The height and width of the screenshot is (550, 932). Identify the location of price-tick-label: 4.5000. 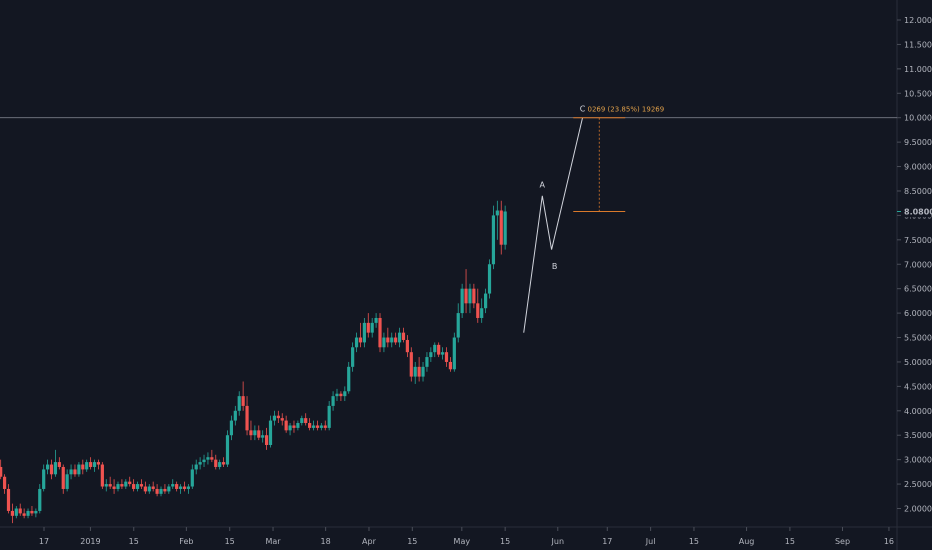
(918, 386).